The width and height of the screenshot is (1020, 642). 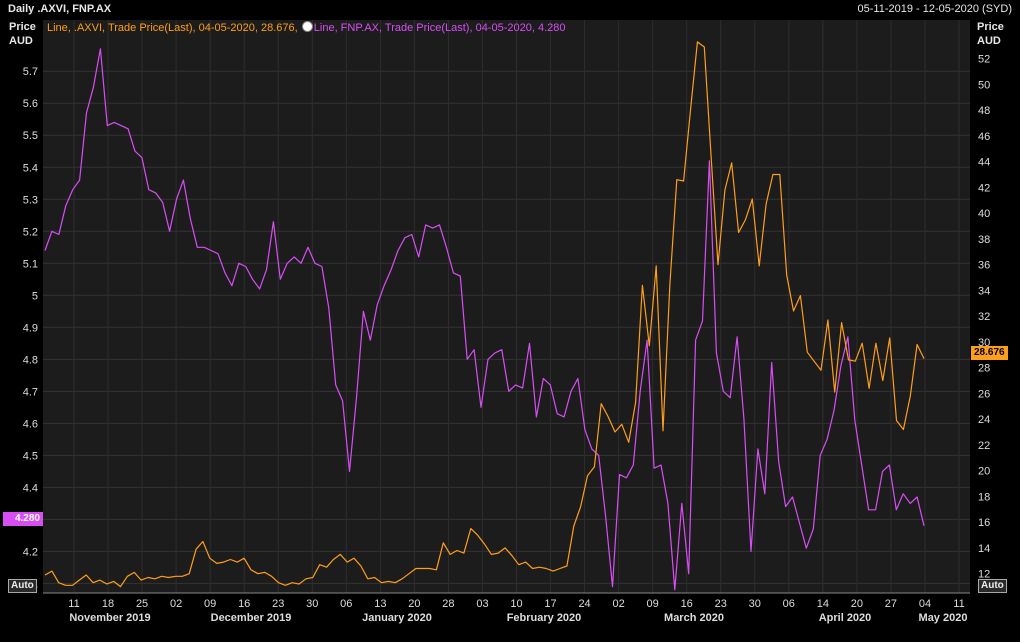 I want to click on right-tick-label: 34, so click(x=984, y=291).